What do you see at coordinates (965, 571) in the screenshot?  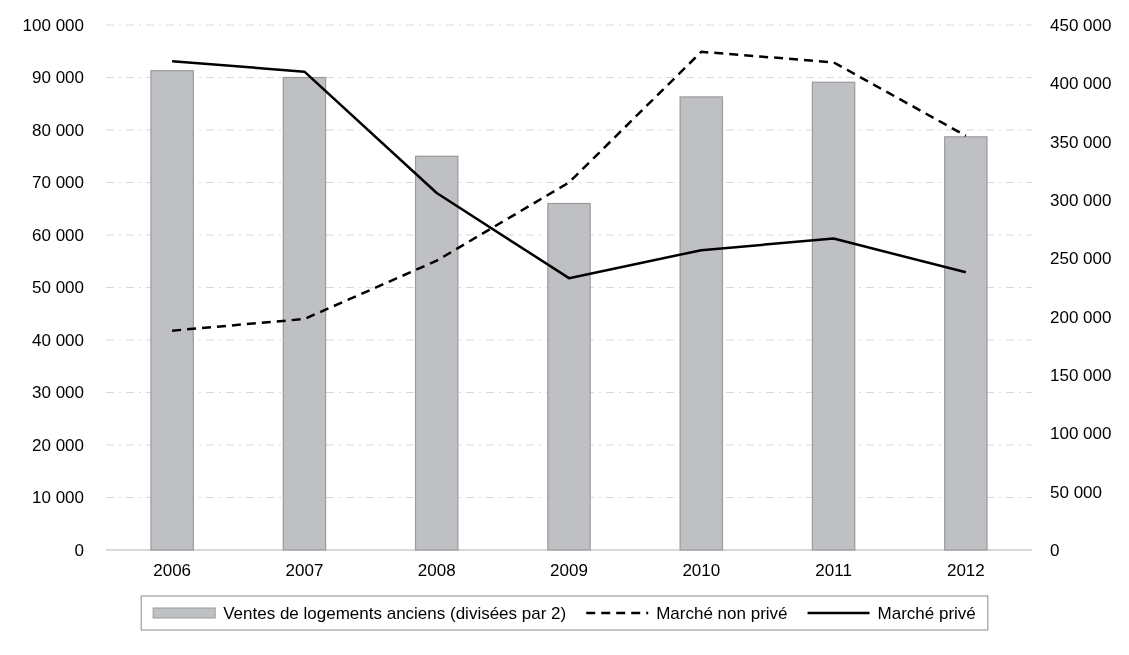 I see `x-tick-label: 2012` at bounding box center [965, 571].